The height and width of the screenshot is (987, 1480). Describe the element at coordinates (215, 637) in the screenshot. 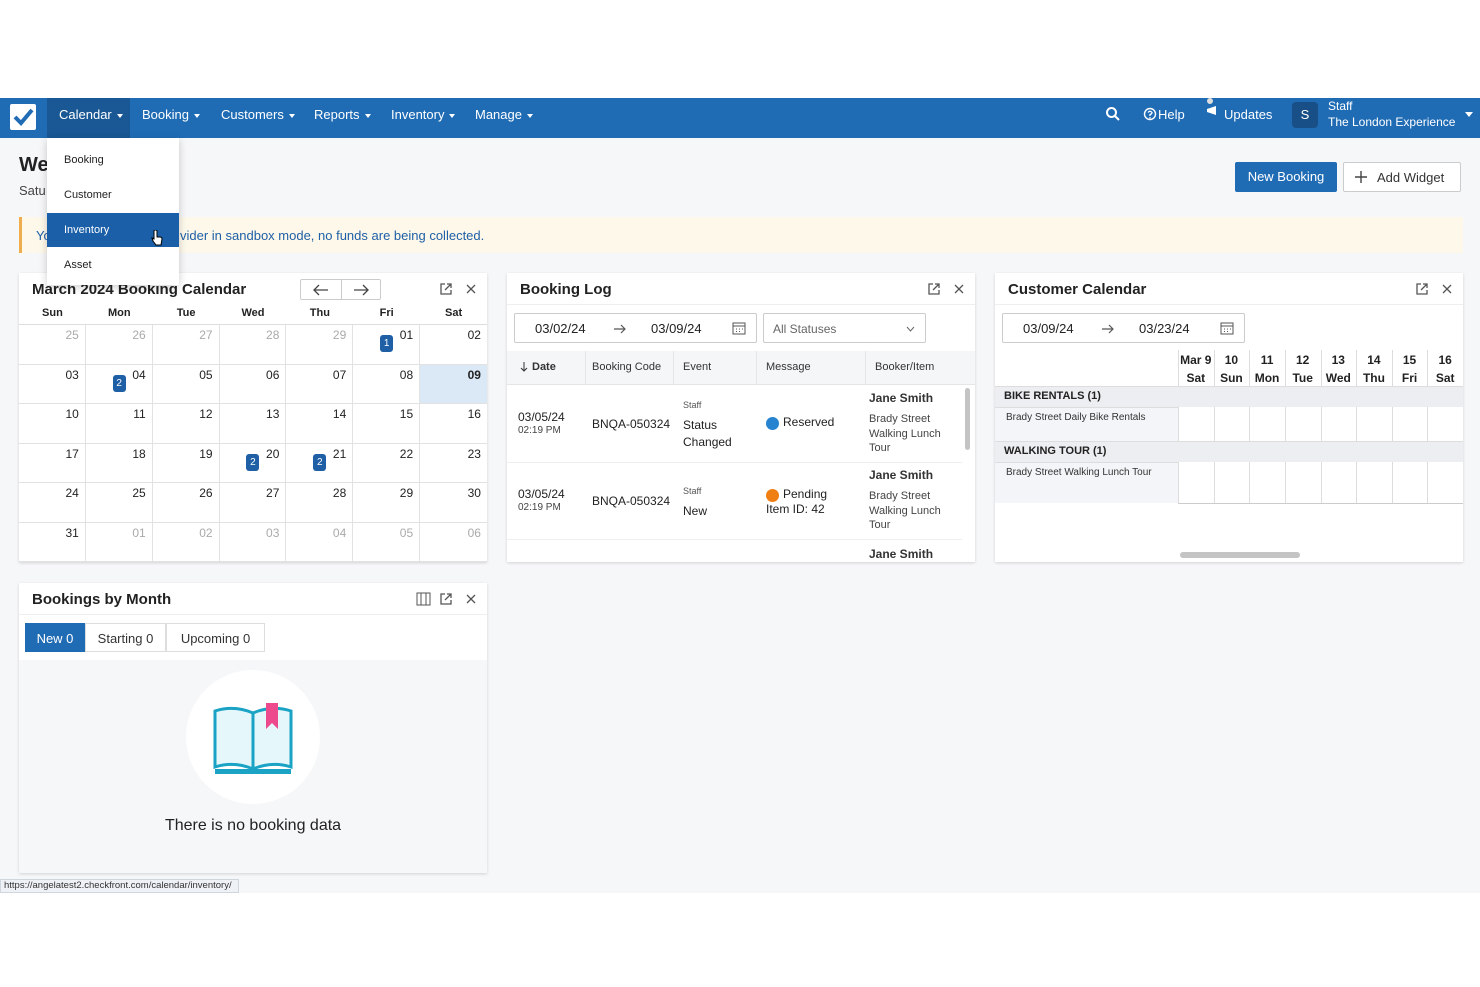

I see `tab: Upcoming 0` at that location.